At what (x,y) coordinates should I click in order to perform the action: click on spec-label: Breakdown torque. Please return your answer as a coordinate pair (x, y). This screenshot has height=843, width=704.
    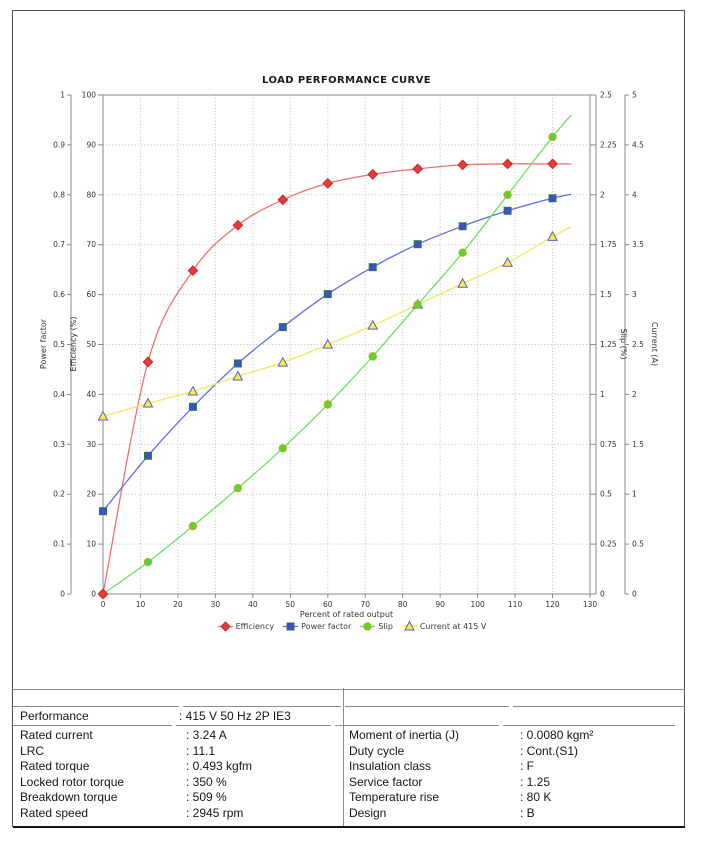
    Looking at the image, I should click on (69, 797).